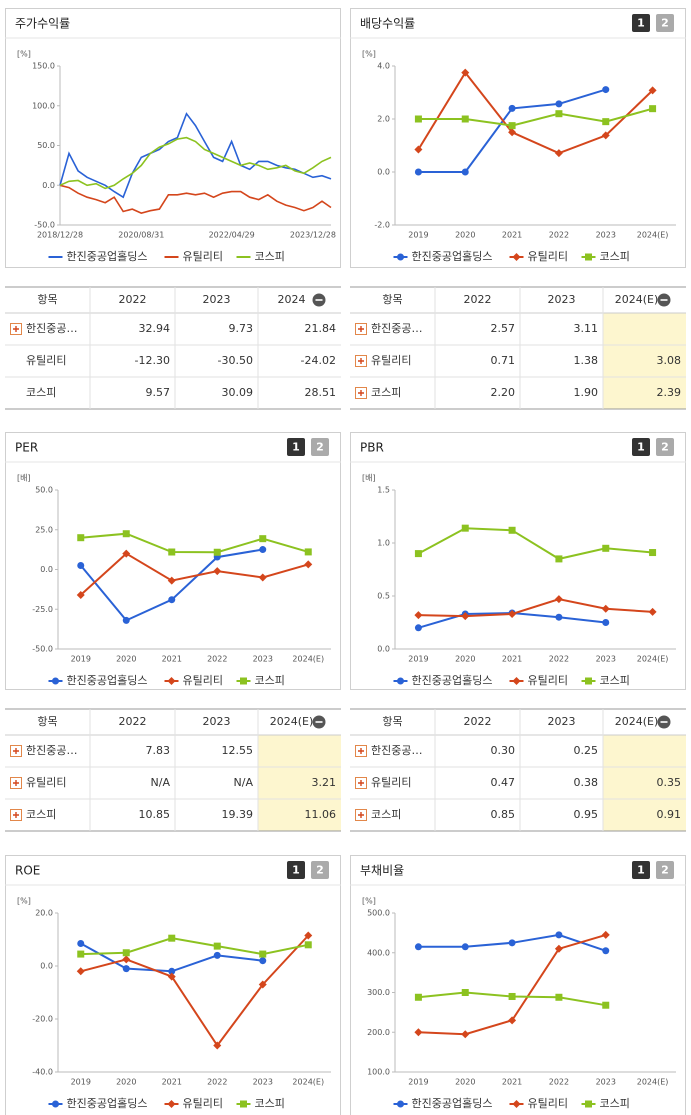 The width and height of the screenshot is (691, 1115). Describe the element at coordinates (382, 871) in the screenshot. I see `chart-title: 부채비율` at that location.